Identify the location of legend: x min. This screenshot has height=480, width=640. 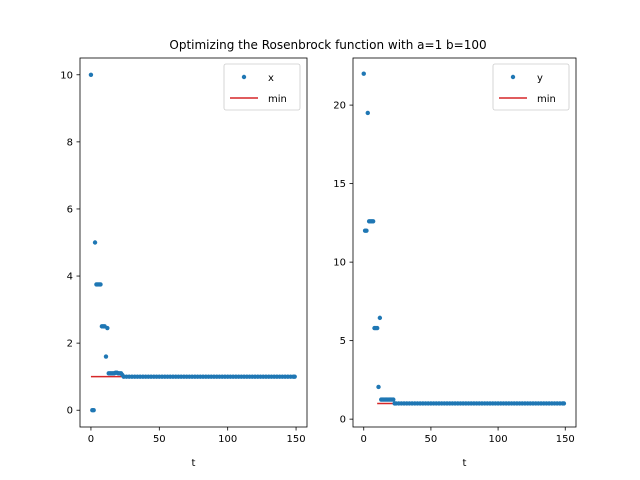
(262, 87).